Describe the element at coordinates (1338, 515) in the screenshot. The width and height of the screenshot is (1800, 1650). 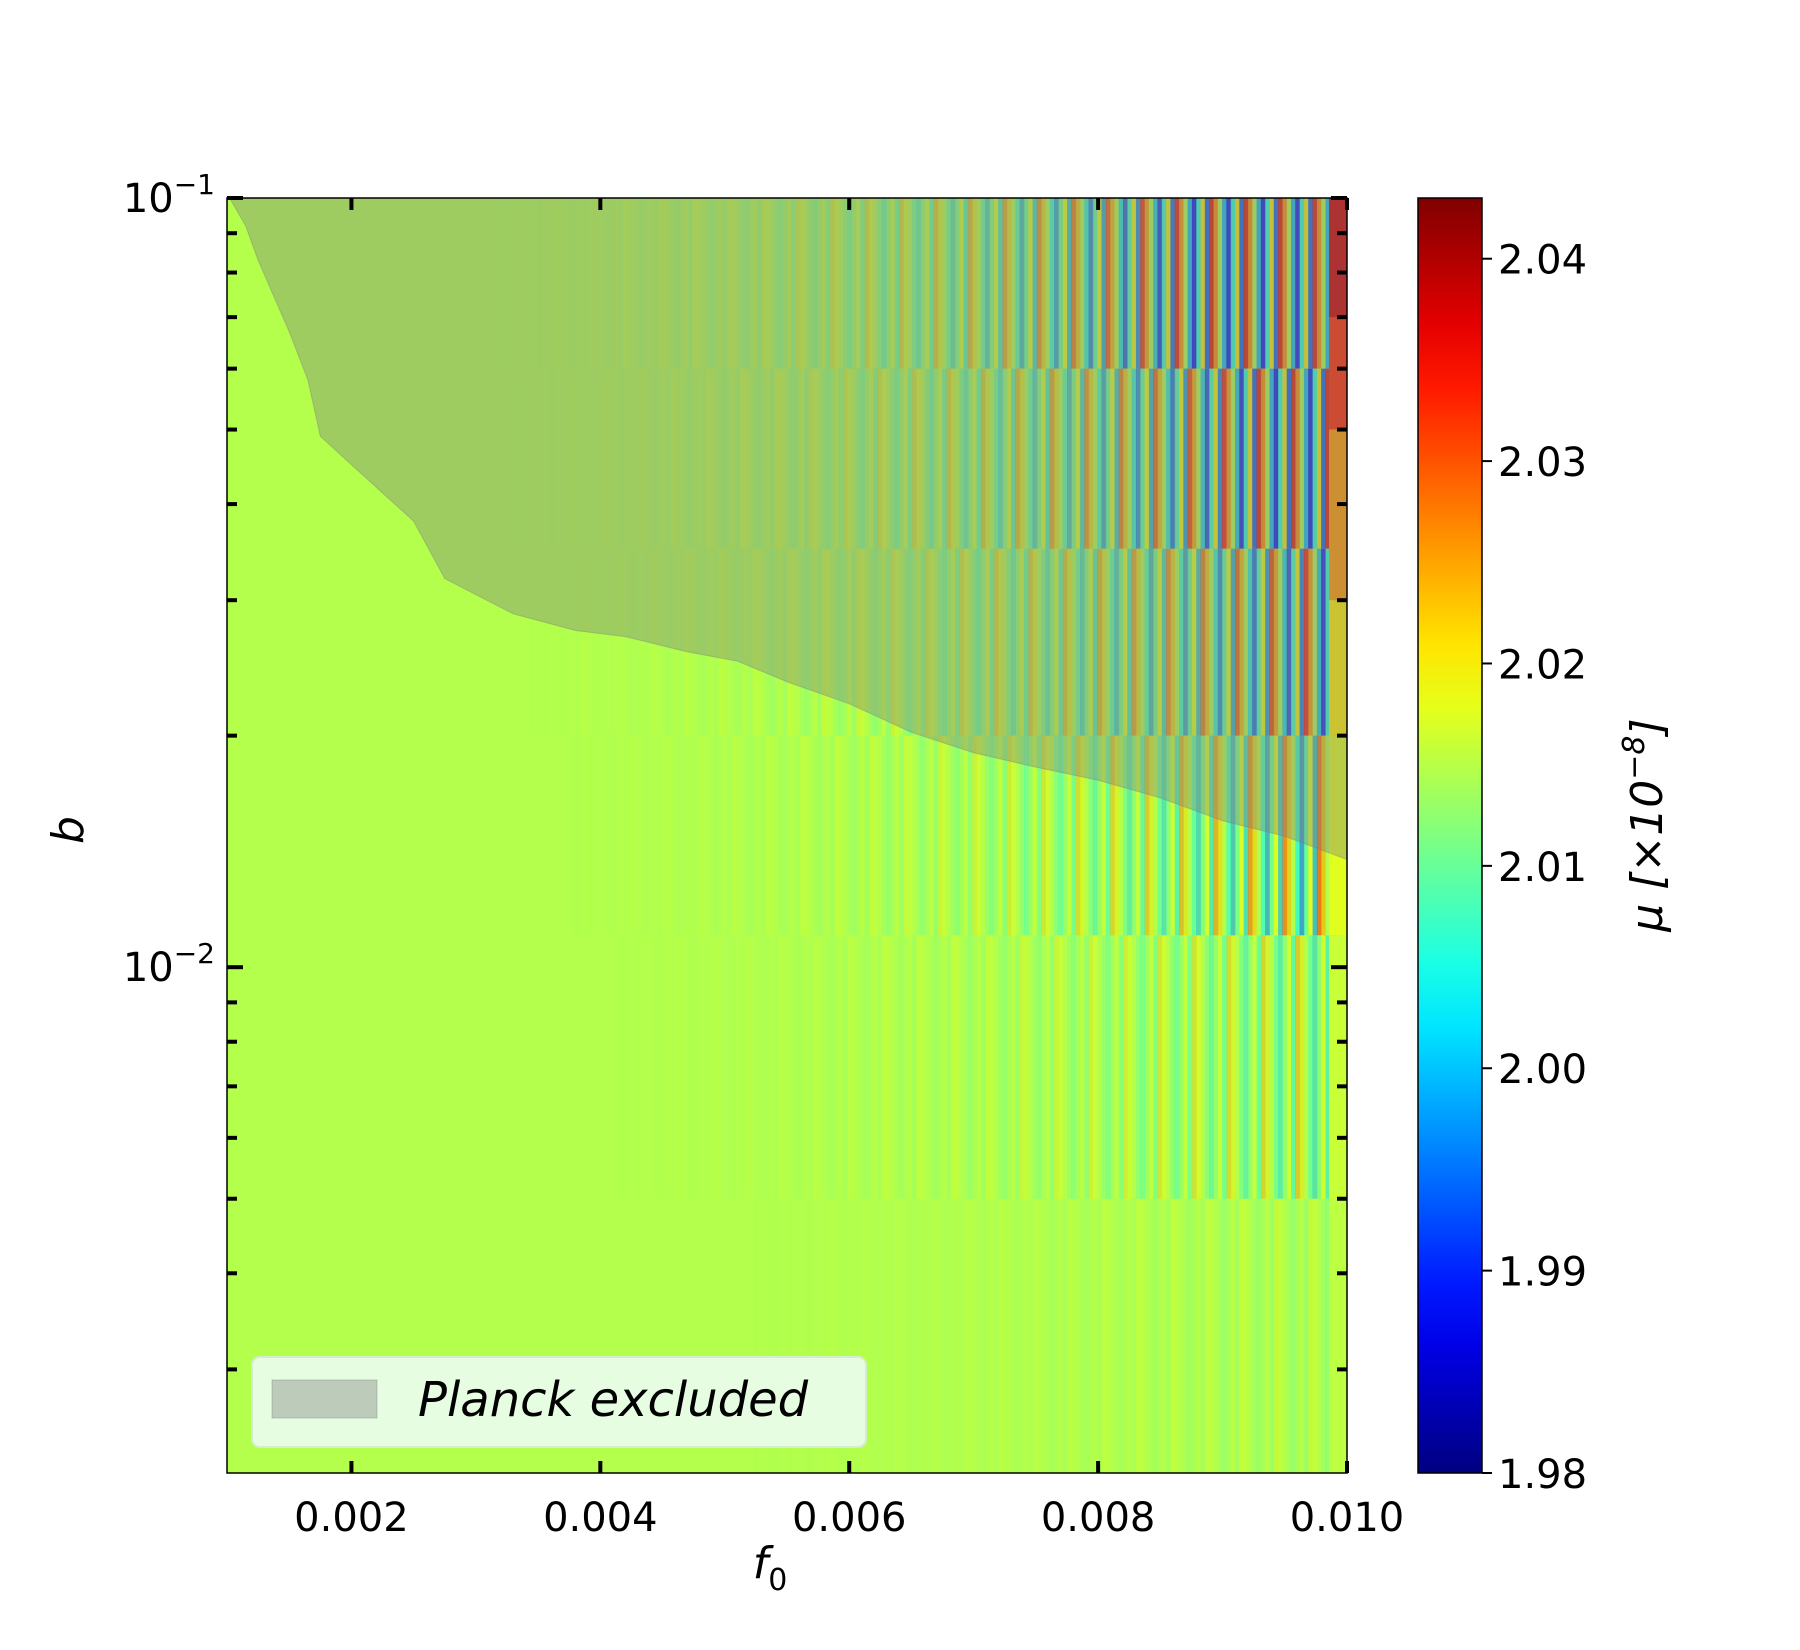
I see `heatmap-right-edge-segment` at that location.